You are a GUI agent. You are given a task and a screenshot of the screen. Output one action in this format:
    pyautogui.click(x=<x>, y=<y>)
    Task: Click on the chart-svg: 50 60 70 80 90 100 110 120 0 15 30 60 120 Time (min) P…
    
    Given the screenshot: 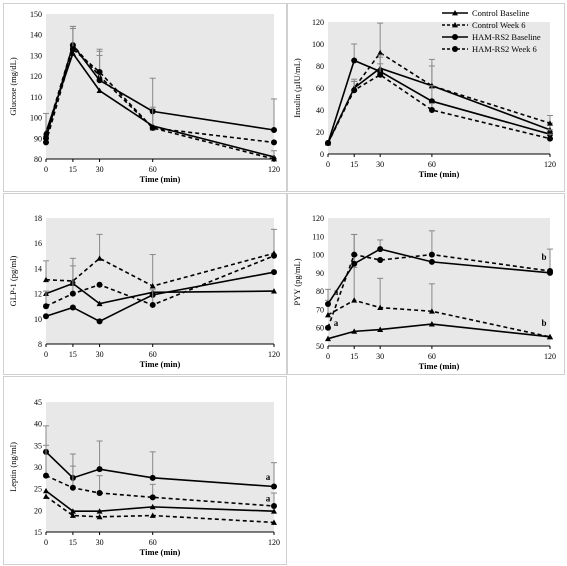 What is the action you would take?
    pyautogui.click(x=424, y=292)
    